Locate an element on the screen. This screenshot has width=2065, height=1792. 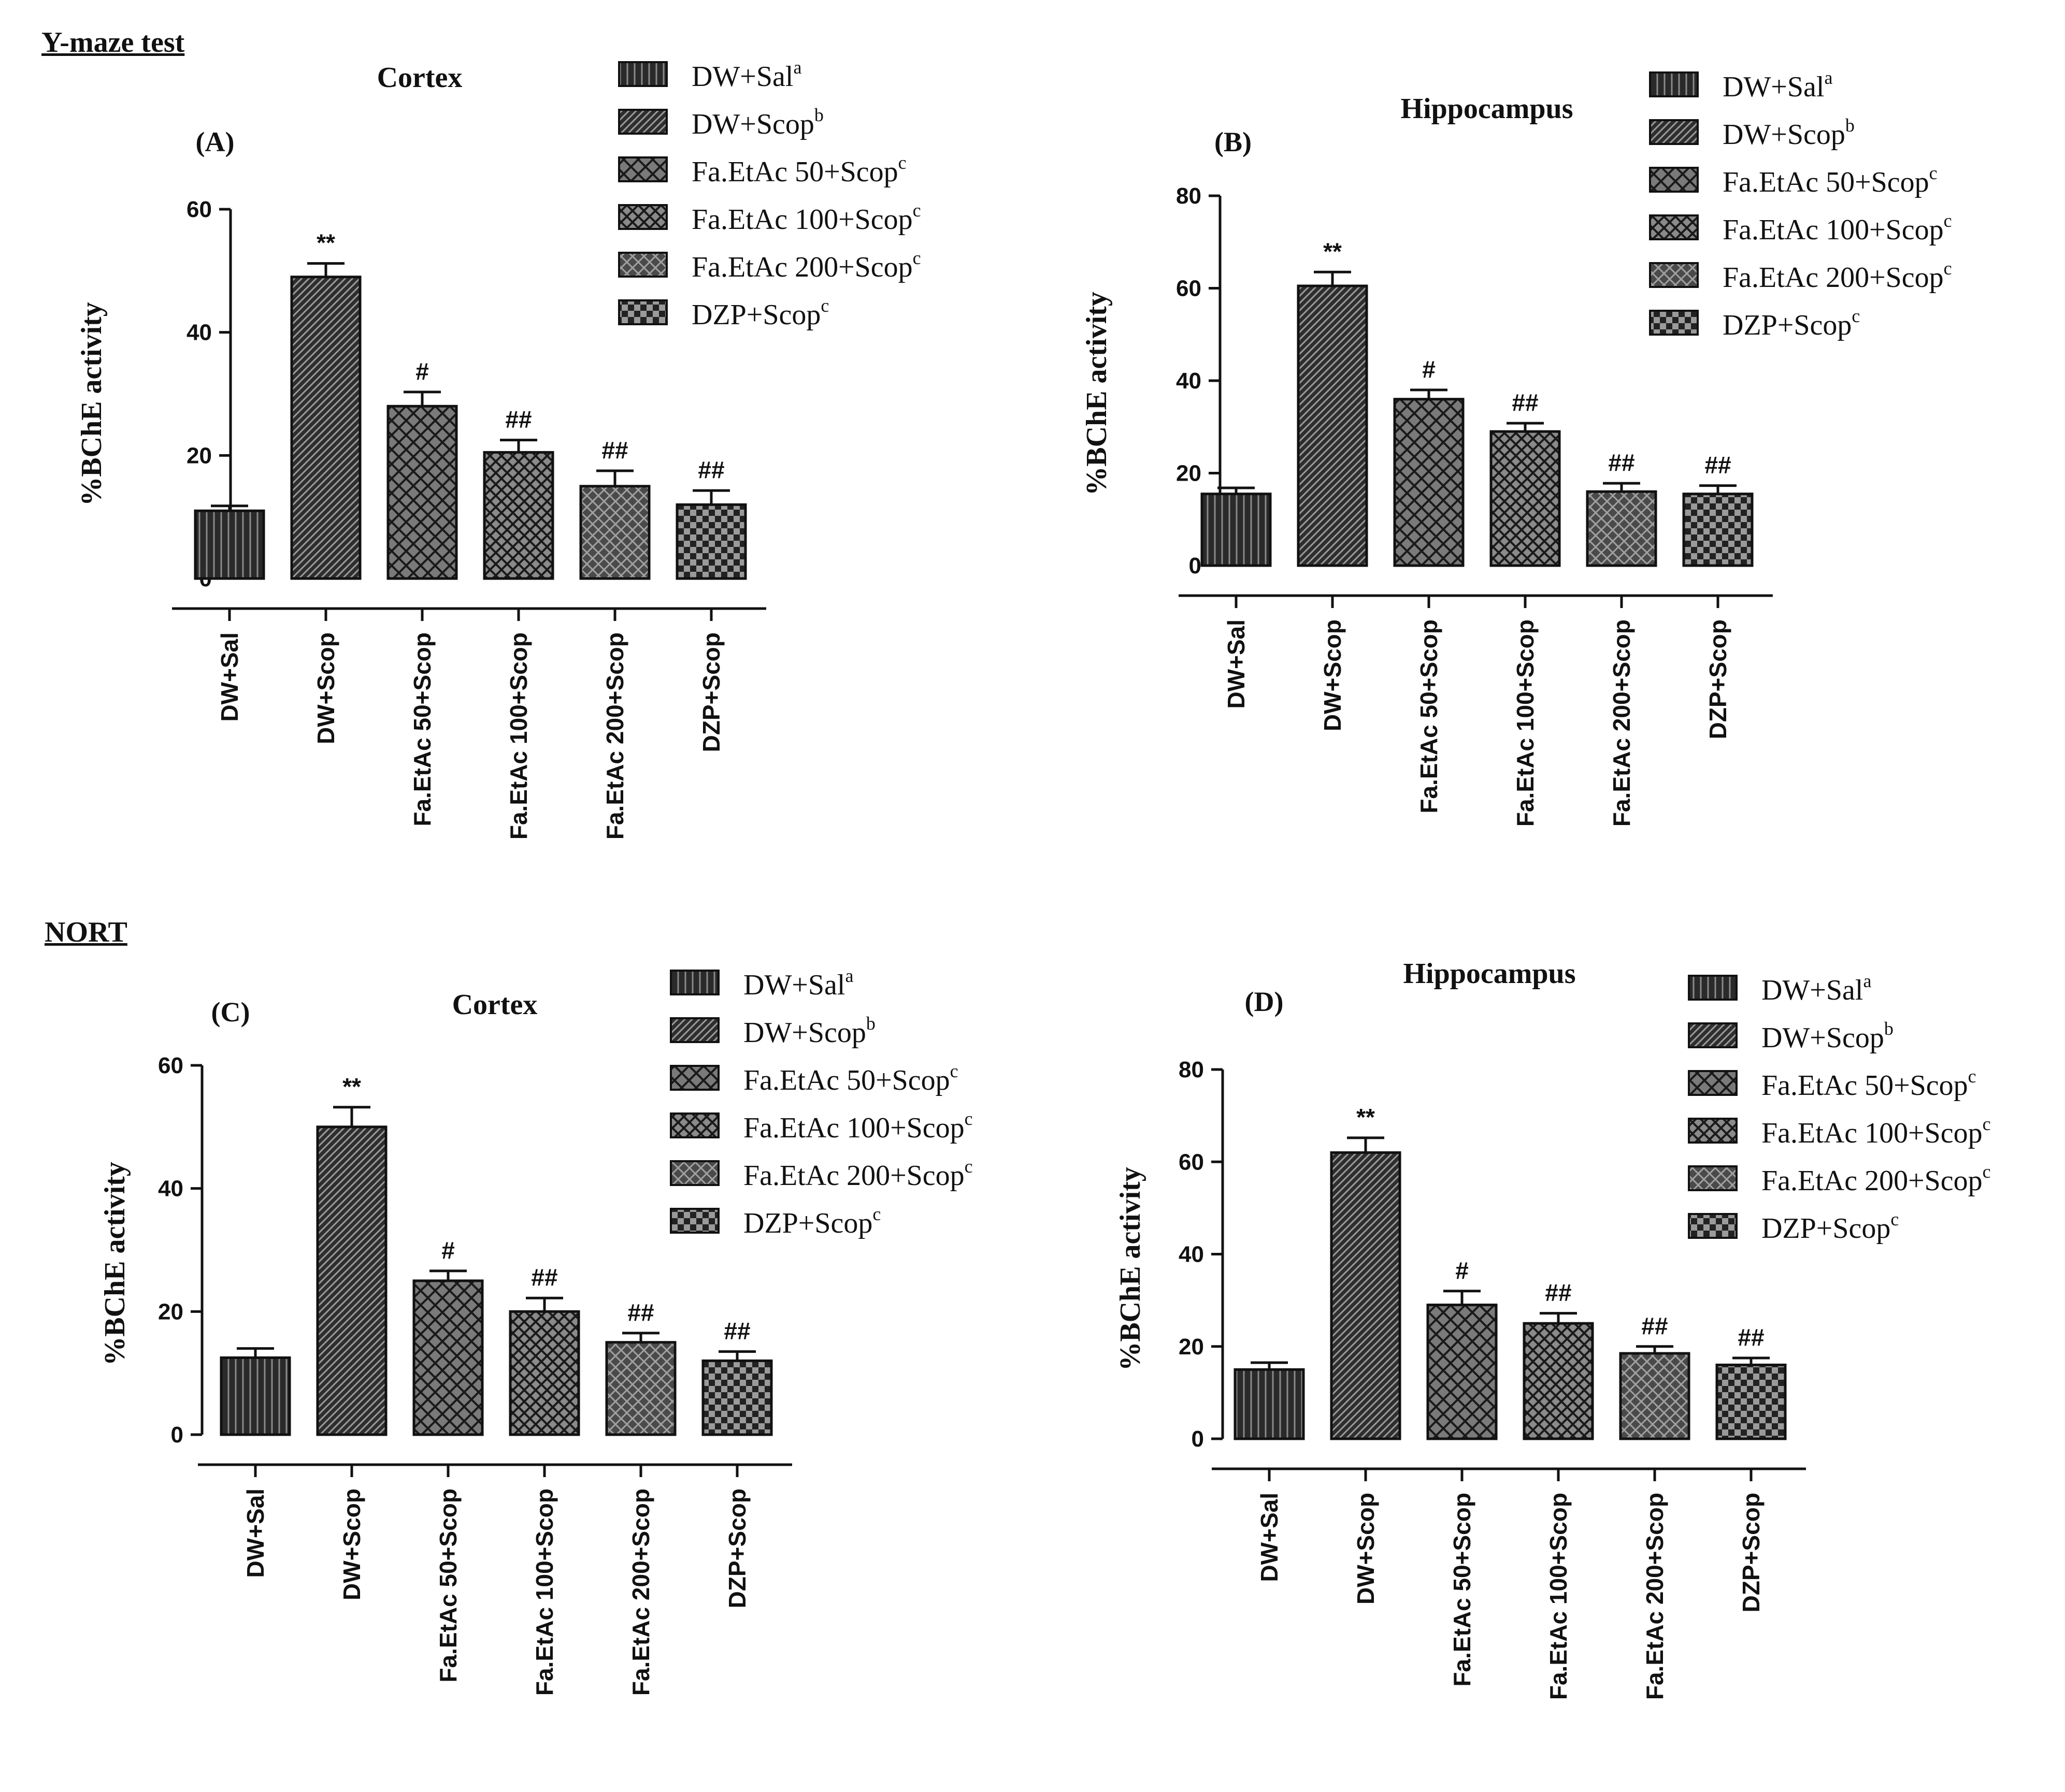
y-tick-label: 0 is located at coordinates (1195, 566).